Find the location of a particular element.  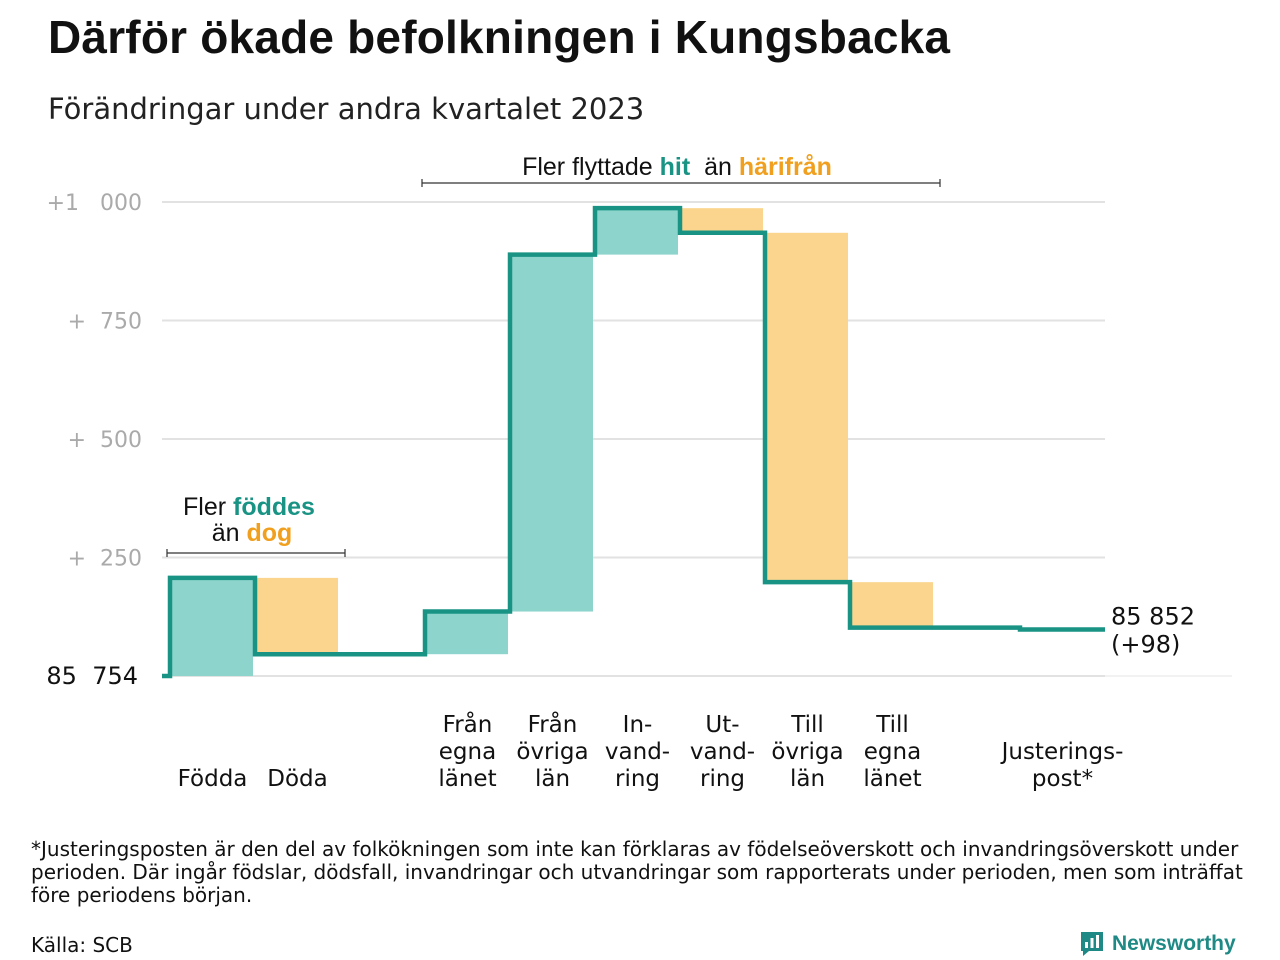

chart-title: Därför ökade befolkningen i Kungsbacka is located at coordinates (499, 37).